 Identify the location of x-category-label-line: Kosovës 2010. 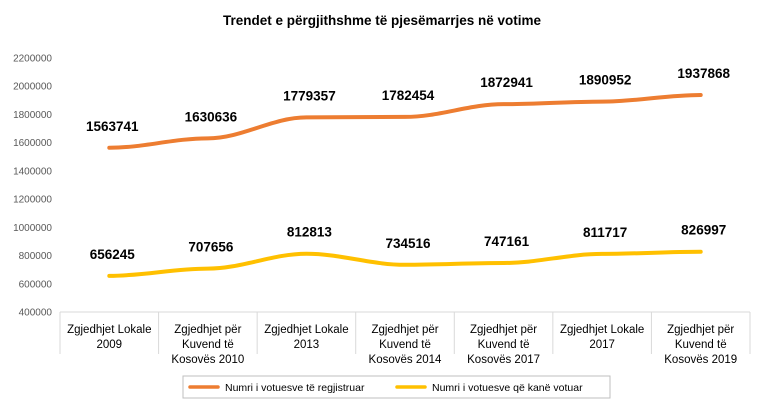
(207, 360).